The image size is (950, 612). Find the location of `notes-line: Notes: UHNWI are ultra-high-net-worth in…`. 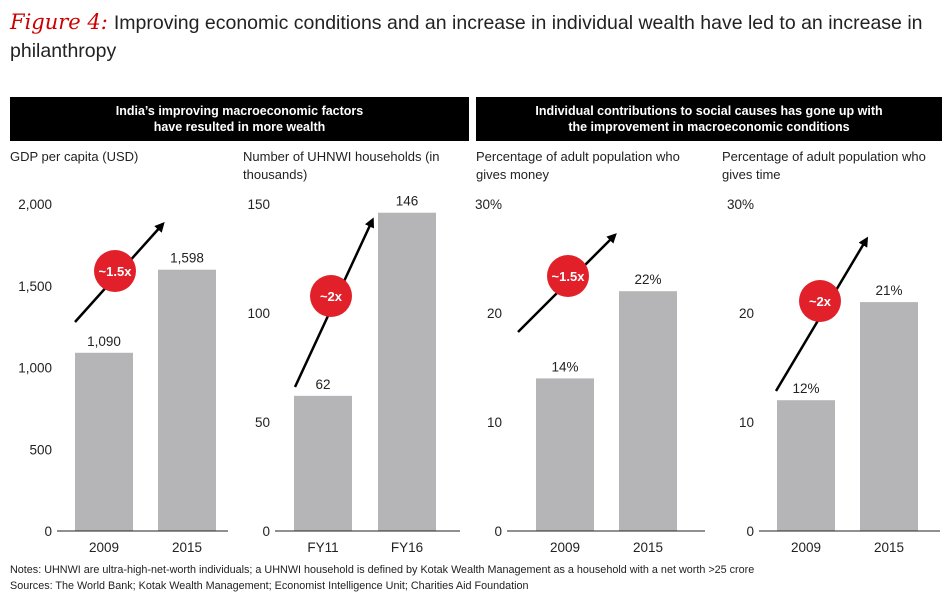

notes-line: Notes: UHNWI are ultra-high-net-worth in… is located at coordinates (382, 570).